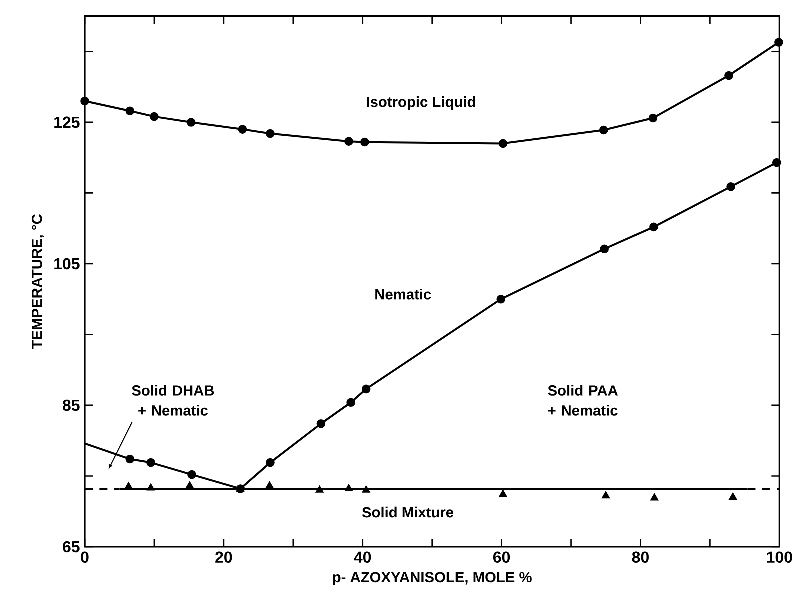 The height and width of the screenshot is (609, 807). What do you see at coordinates (432, 579) in the screenshot?
I see `x-axis-title: p- AZOXYANISOLE, MOLE %` at bounding box center [432, 579].